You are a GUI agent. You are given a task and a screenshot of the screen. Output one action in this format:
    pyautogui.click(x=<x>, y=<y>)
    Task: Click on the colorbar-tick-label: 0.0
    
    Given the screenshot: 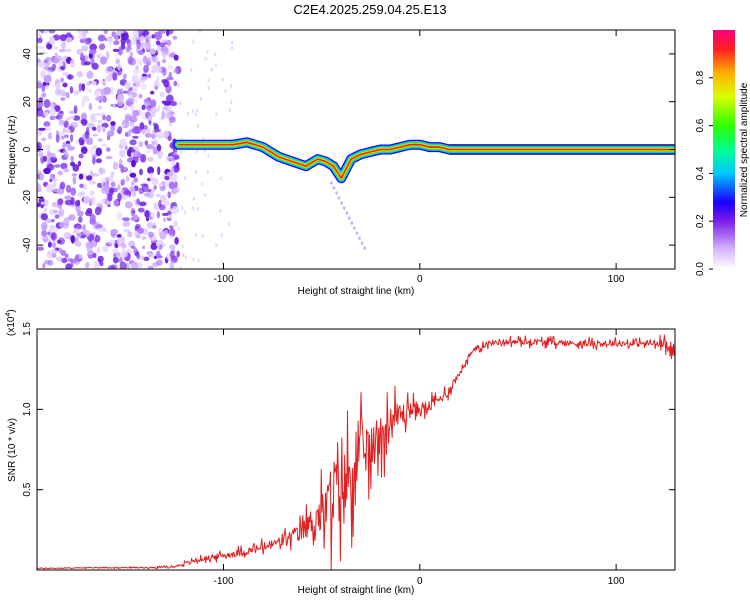 What is the action you would take?
    pyautogui.click(x=700, y=269)
    